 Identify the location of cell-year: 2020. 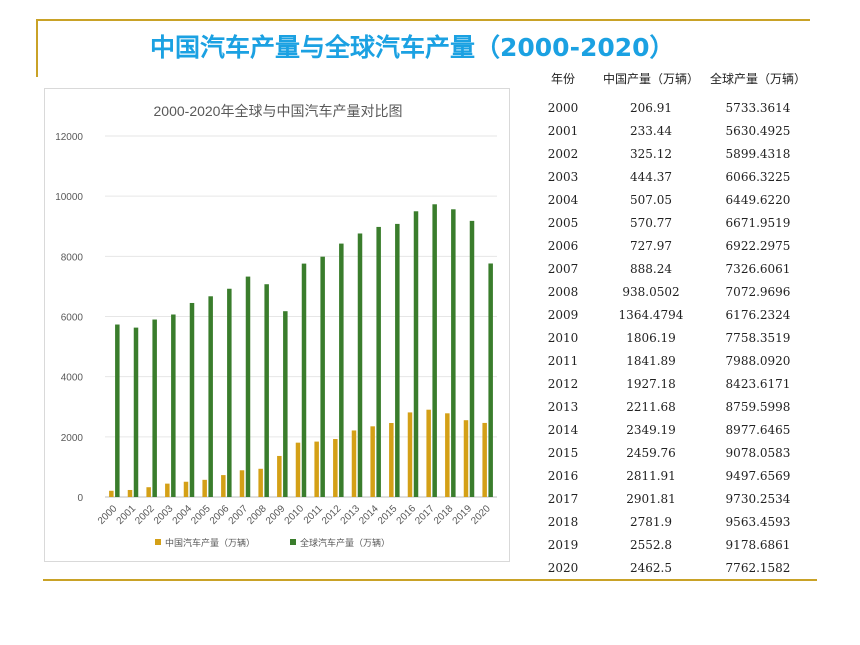
(563, 567).